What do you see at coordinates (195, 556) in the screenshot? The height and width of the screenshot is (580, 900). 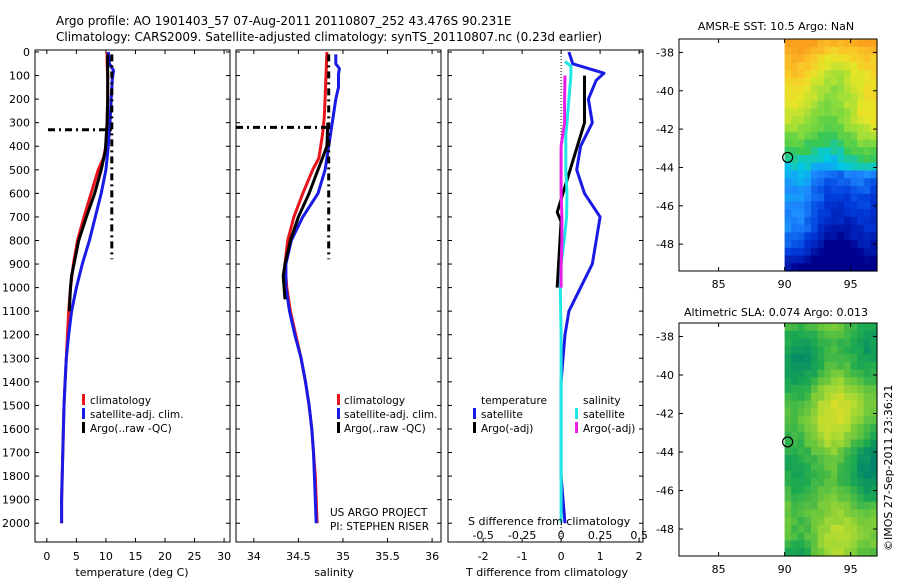 I see `x-tick-label: 25` at bounding box center [195, 556].